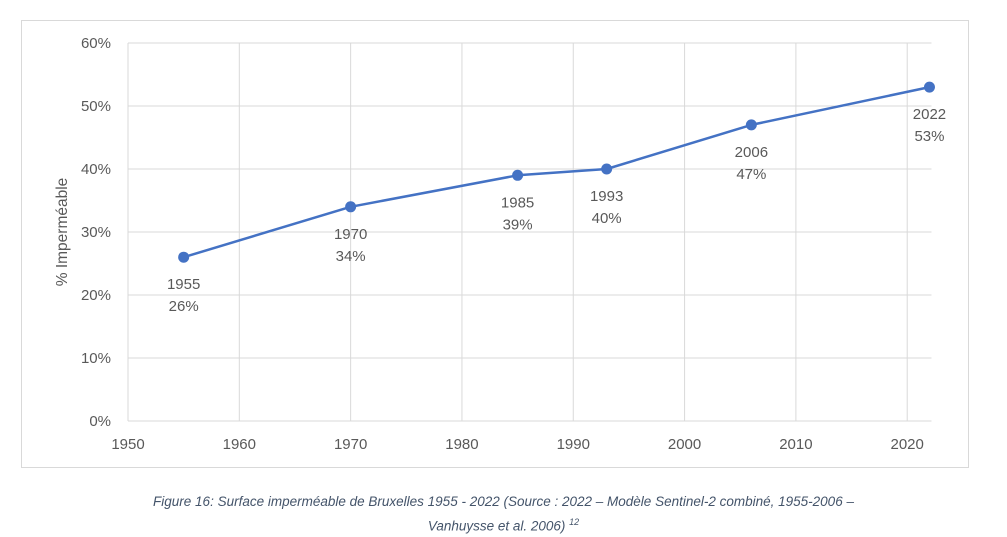 The width and height of the screenshot is (1007, 537). What do you see at coordinates (517, 444) in the screenshot?
I see `x-axis-ticks: 1950 1960 1970 1980 1990 2000 2010 2020` at bounding box center [517, 444].